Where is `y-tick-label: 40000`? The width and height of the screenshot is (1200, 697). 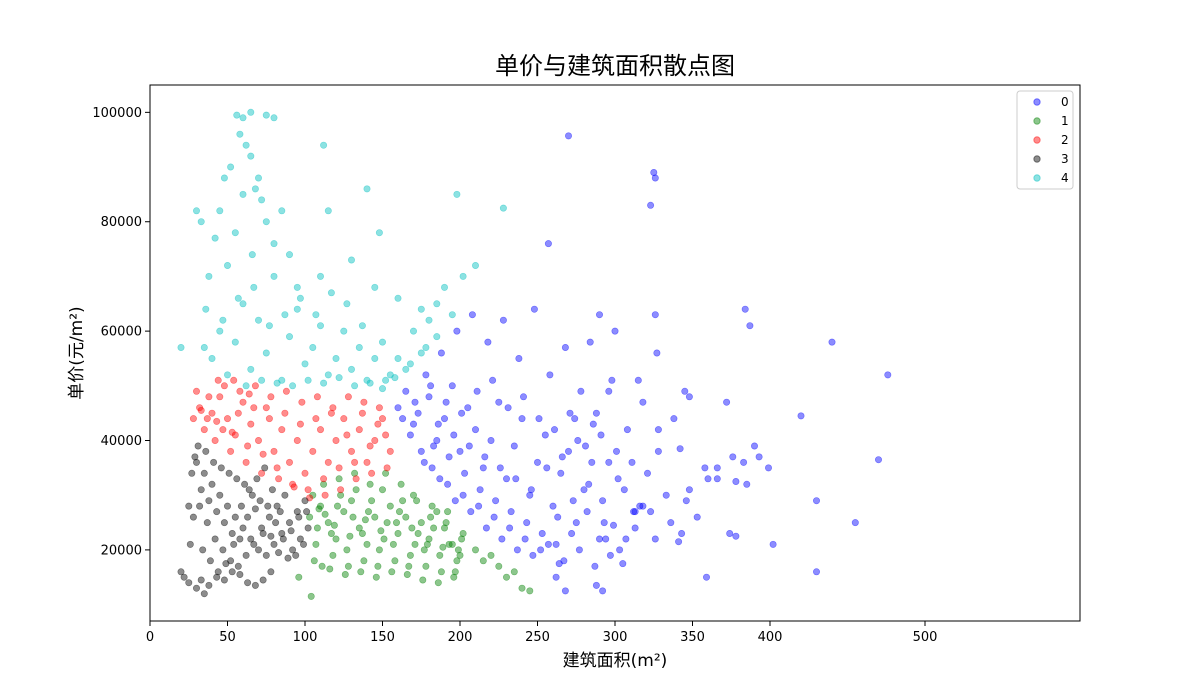 y-tick-label: 40000 is located at coordinates (121, 441).